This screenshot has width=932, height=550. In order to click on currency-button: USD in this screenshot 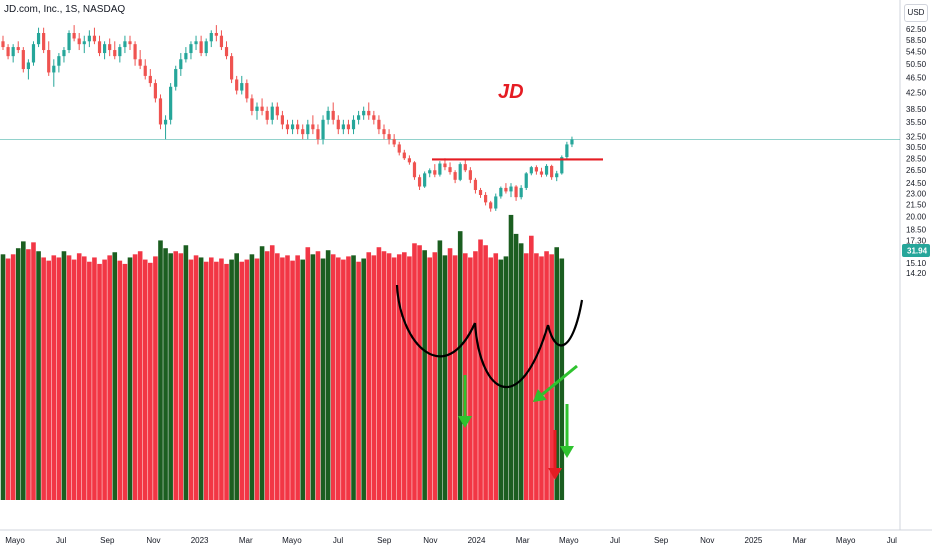, I will do `click(916, 13)`.